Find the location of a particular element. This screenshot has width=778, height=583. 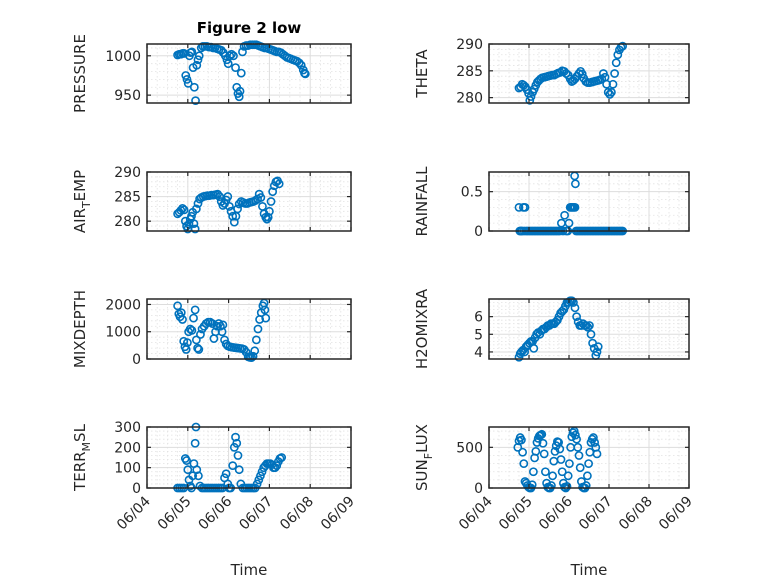

subplot-rainfall: 0 0.5 RAINFALL is located at coordinates (551, 203).